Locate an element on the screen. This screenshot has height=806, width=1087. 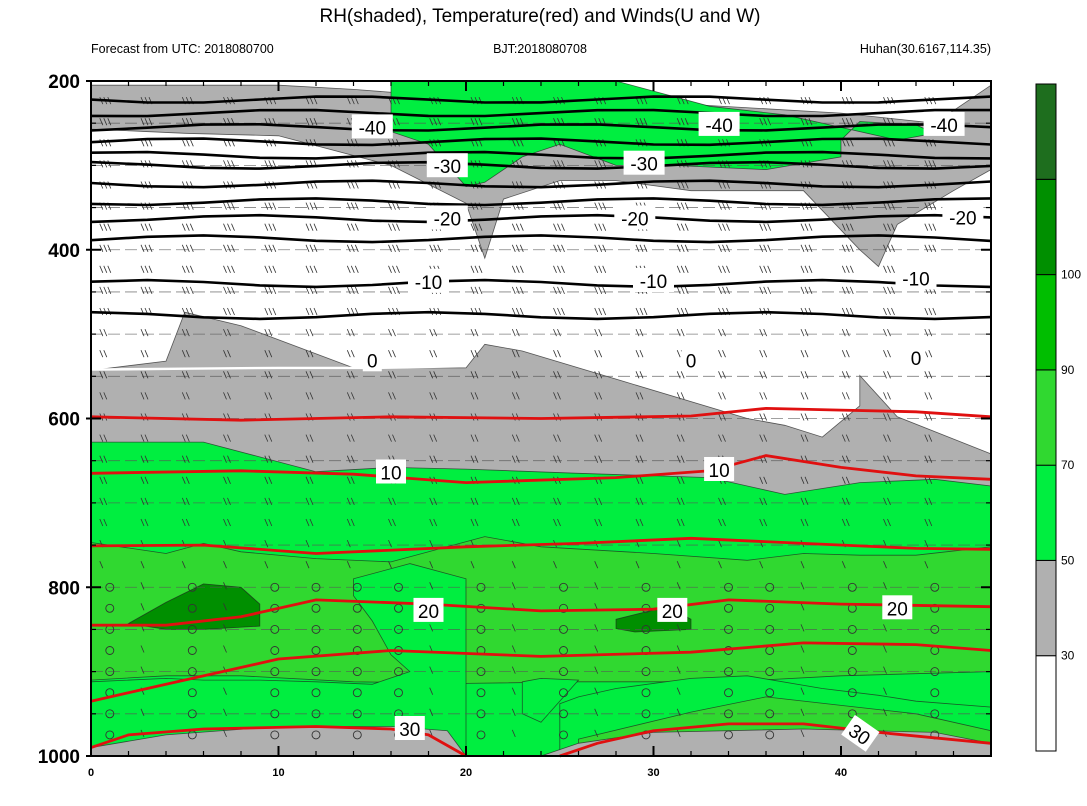
isotherm-red is located at coordinates (278, 741).